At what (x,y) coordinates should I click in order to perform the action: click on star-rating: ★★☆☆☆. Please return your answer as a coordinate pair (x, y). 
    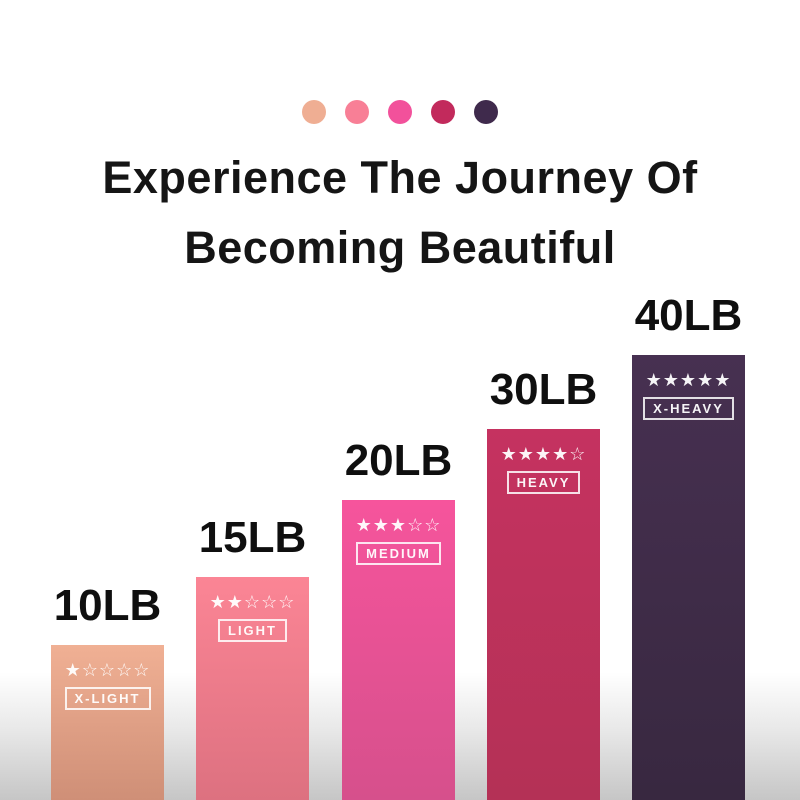
    Looking at the image, I should click on (252, 602).